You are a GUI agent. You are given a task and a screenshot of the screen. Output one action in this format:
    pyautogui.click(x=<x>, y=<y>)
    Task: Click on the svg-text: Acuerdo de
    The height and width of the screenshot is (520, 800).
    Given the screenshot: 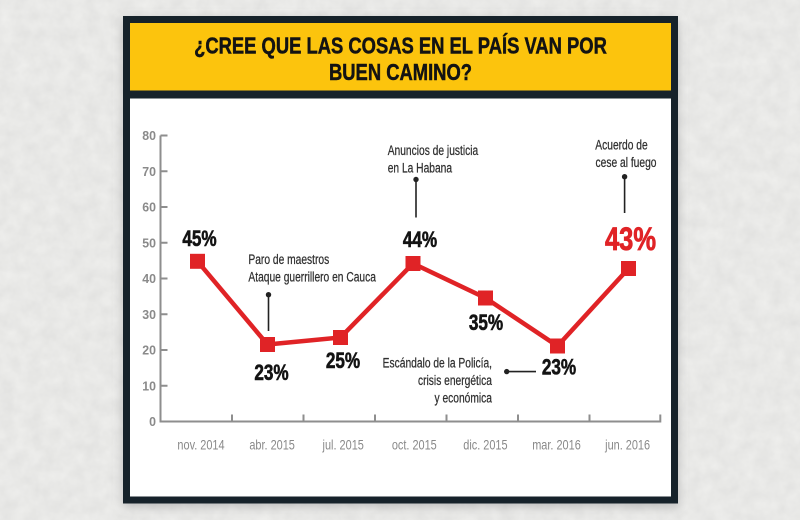 What is the action you would take?
    pyautogui.click(x=621, y=145)
    